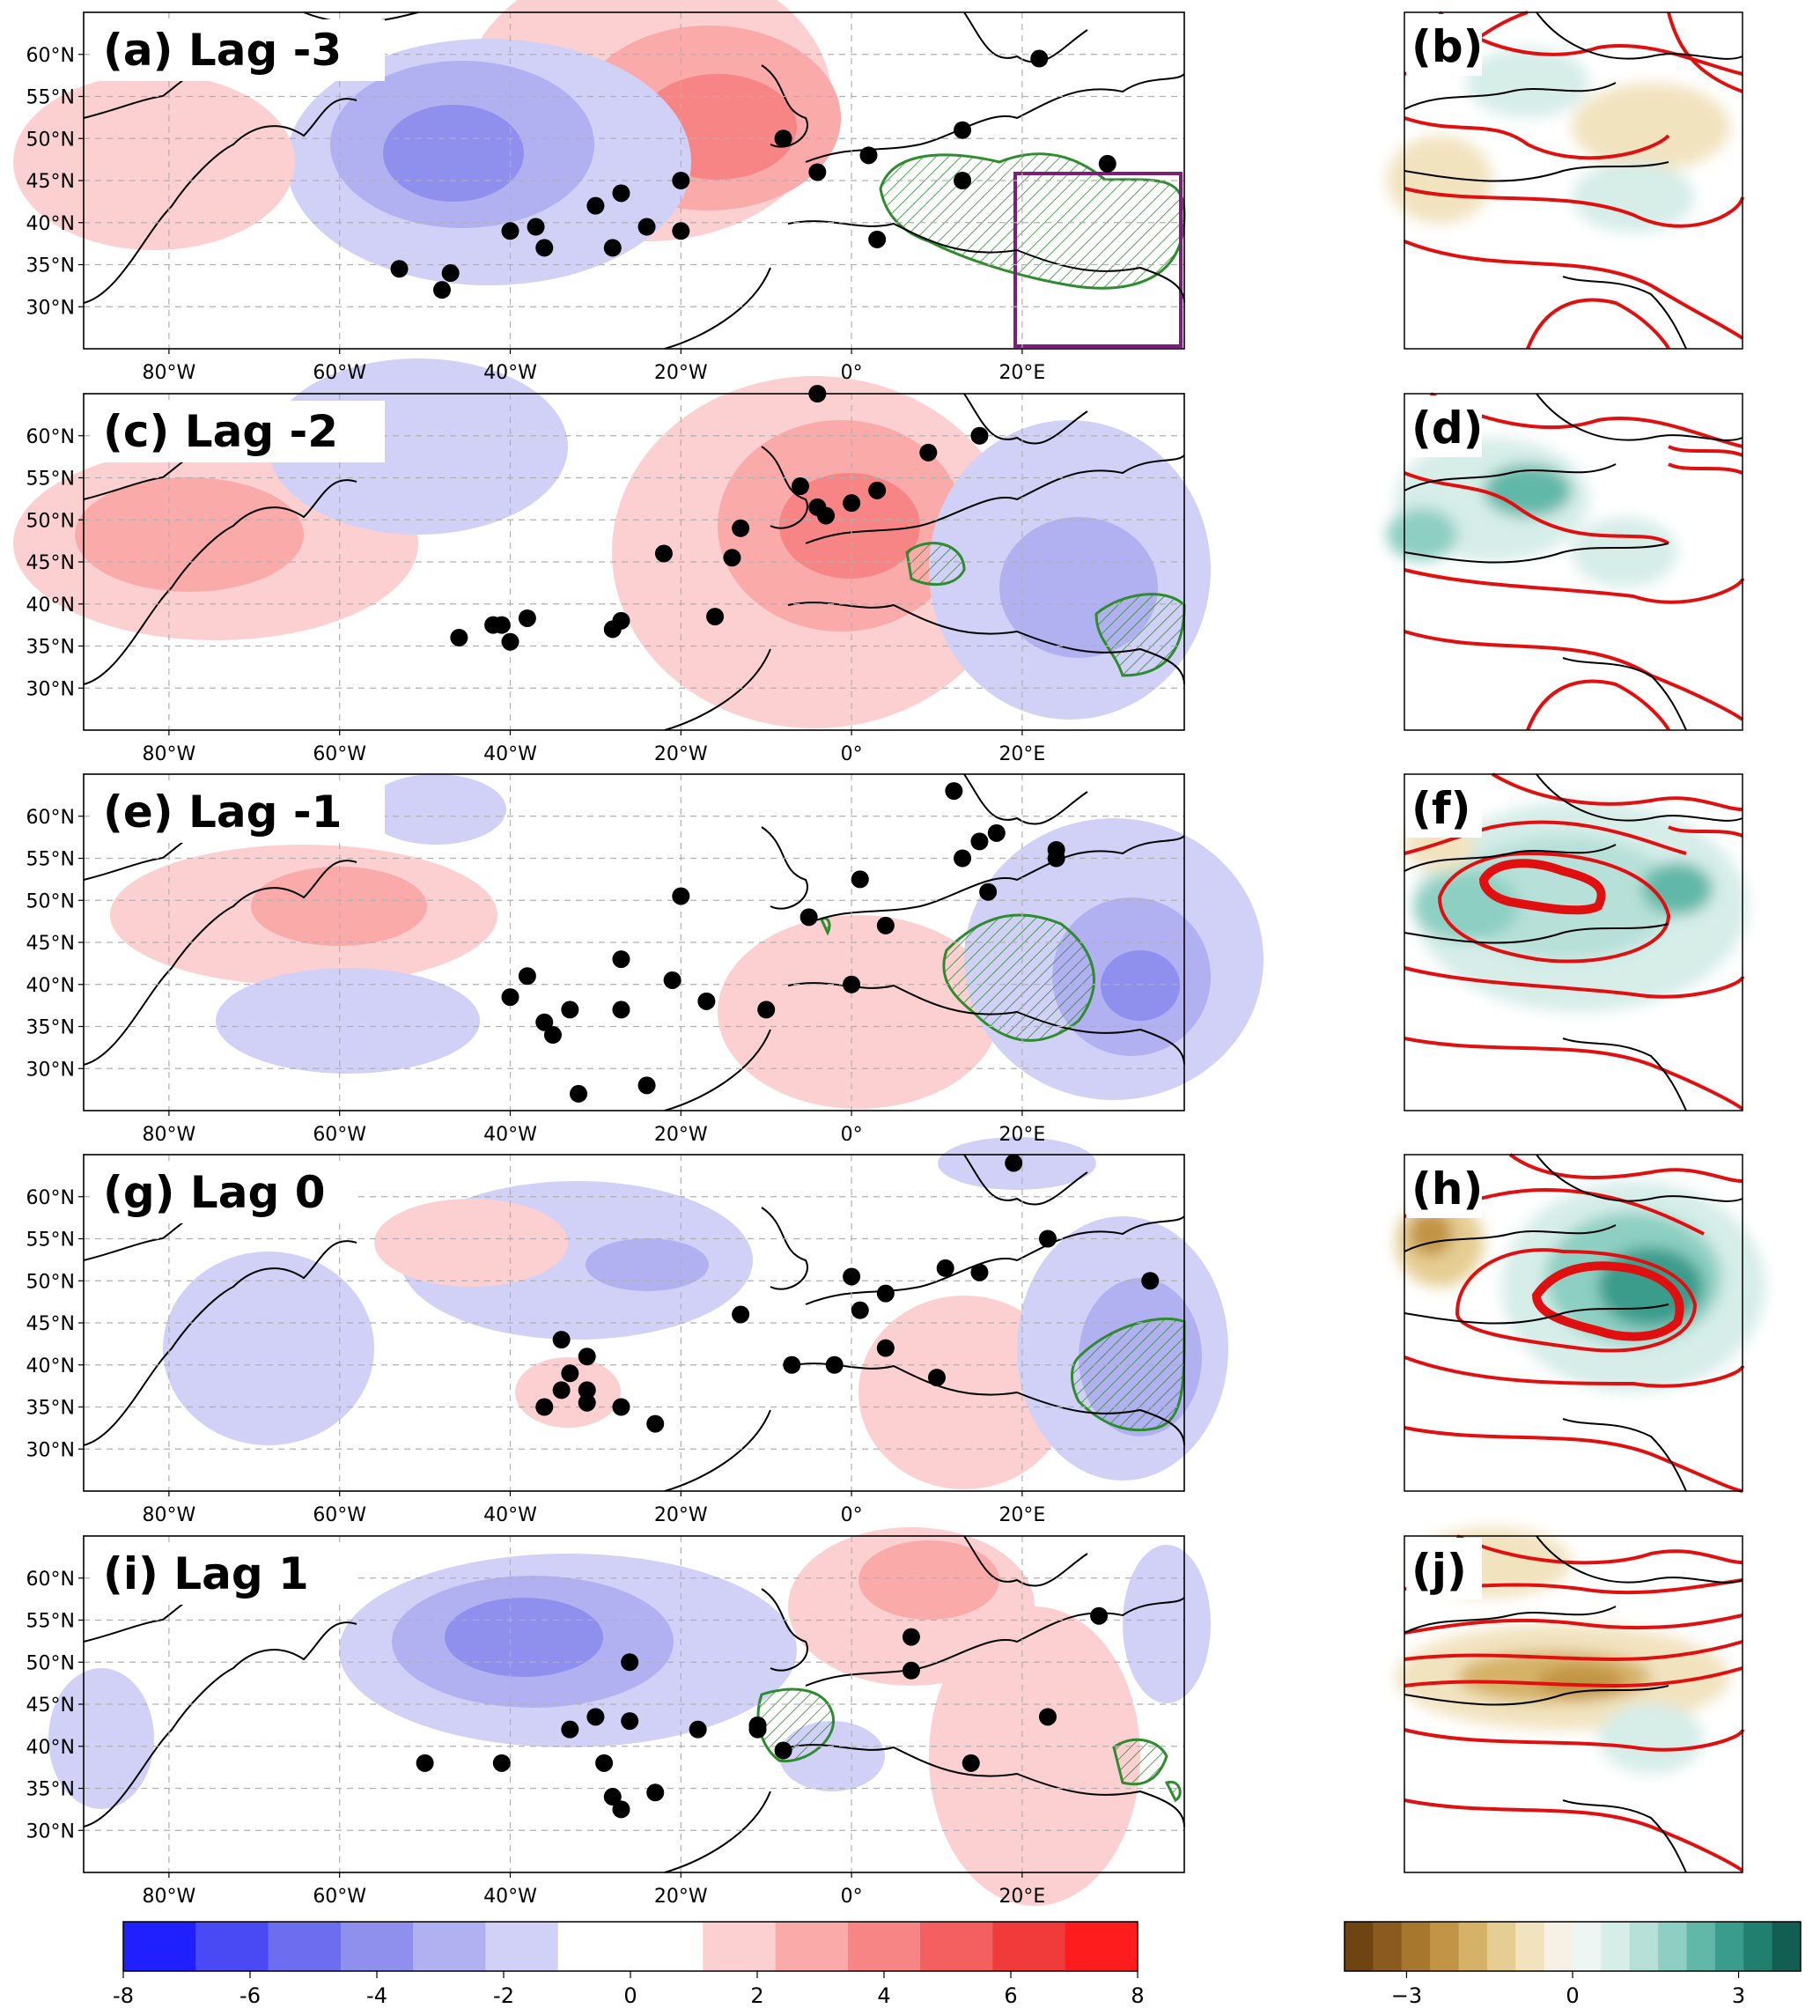 The image size is (1820, 2016). I want to click on panel-label: (i) Lag 1, so click(206, 1574).